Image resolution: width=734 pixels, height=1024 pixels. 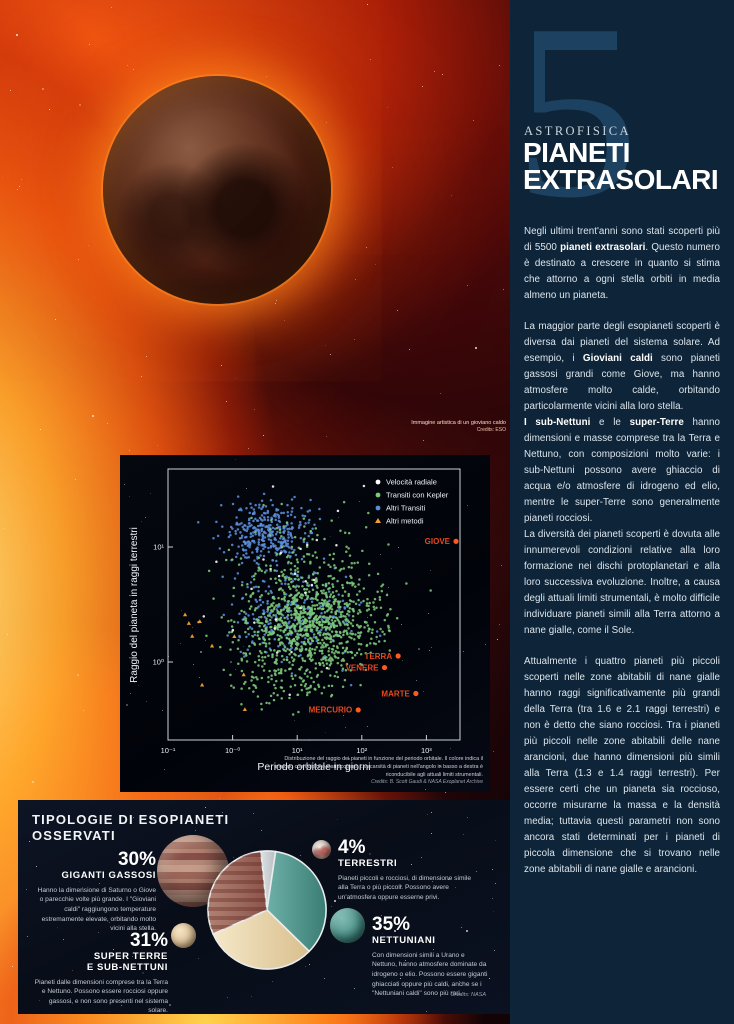 What do you see at coordinates (158, 547) in the screenshot?
I see `y-tick-label: 10¹` at bounding box center [158, 547].